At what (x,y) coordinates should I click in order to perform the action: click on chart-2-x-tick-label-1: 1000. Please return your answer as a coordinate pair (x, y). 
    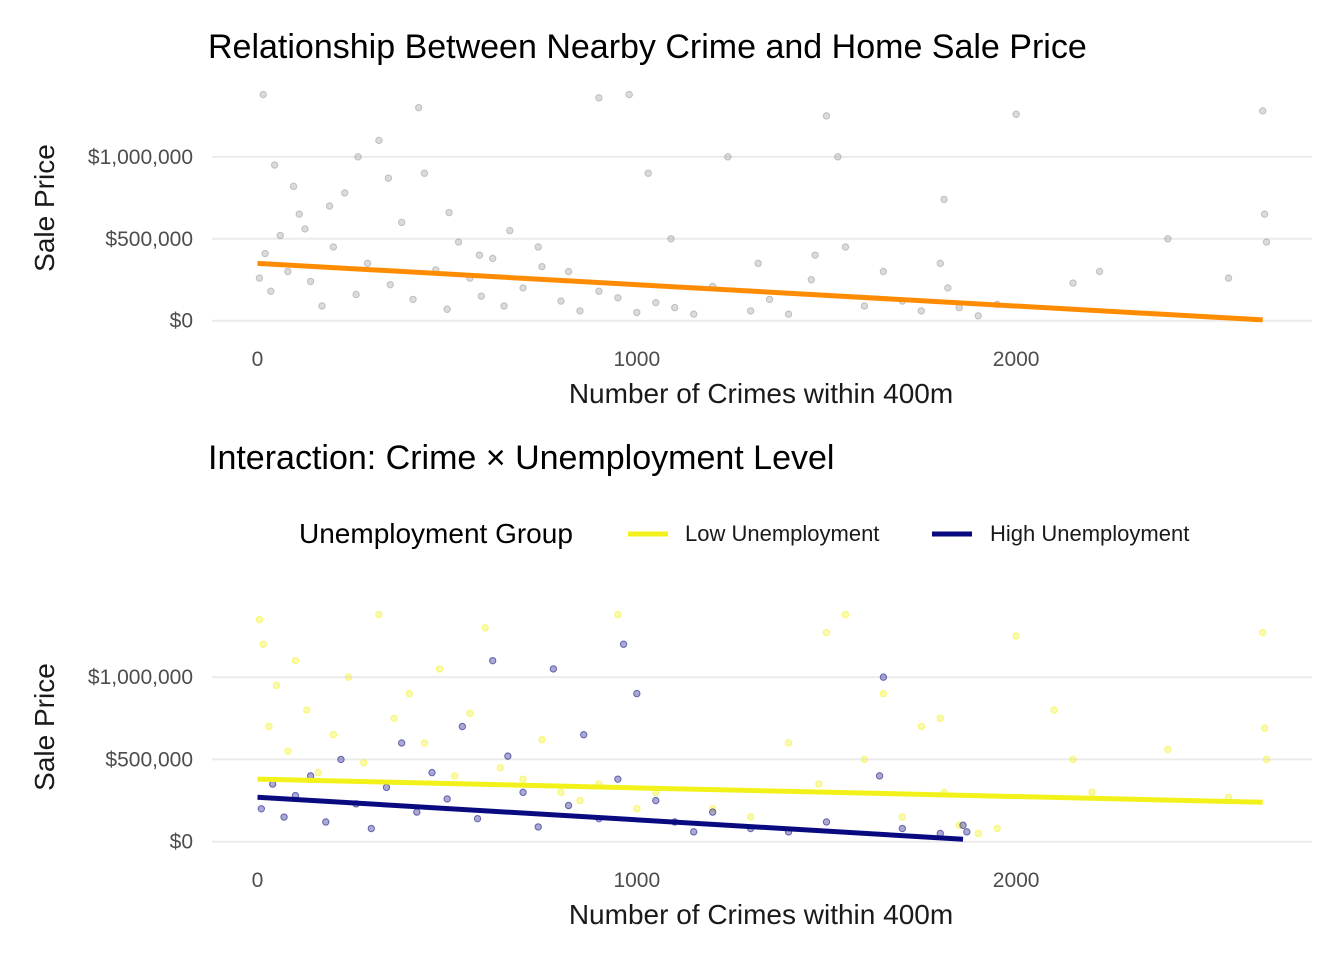
    Looking at the image, I should click on (636, 880).